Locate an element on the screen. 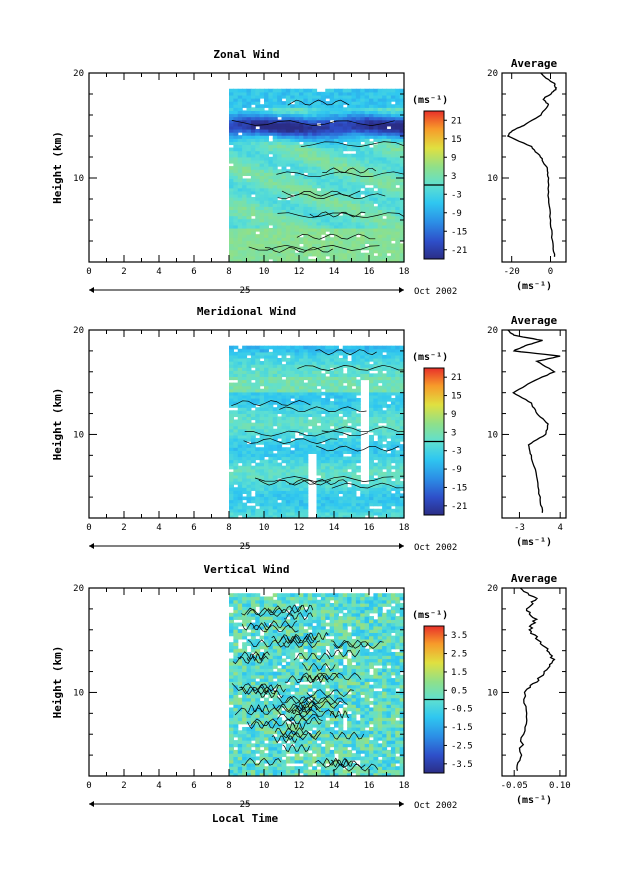 This screenshot has height=873, width=624. colorbar-tick-label: -0.5 is located at coordinates (462, 710).